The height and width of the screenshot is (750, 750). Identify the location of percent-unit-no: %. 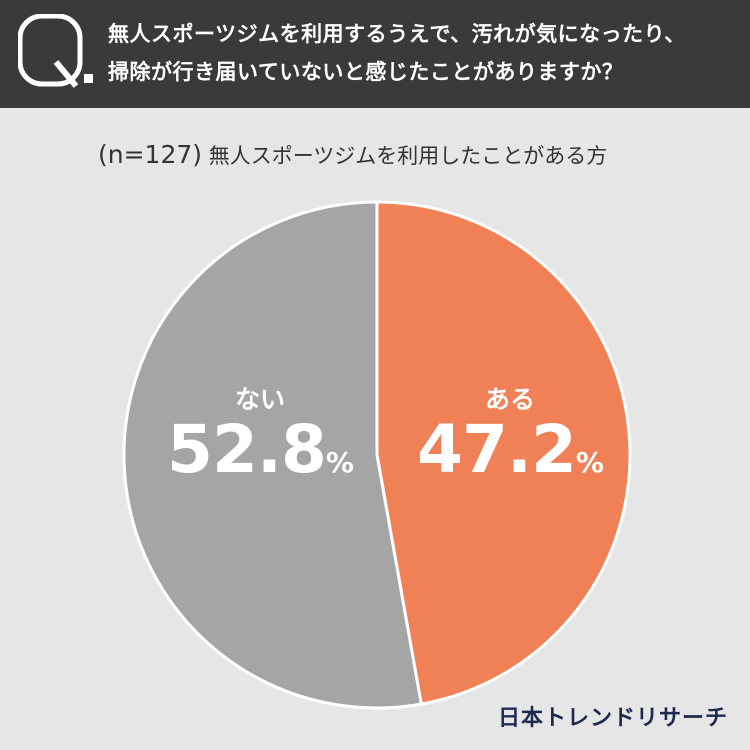
(339, 462).